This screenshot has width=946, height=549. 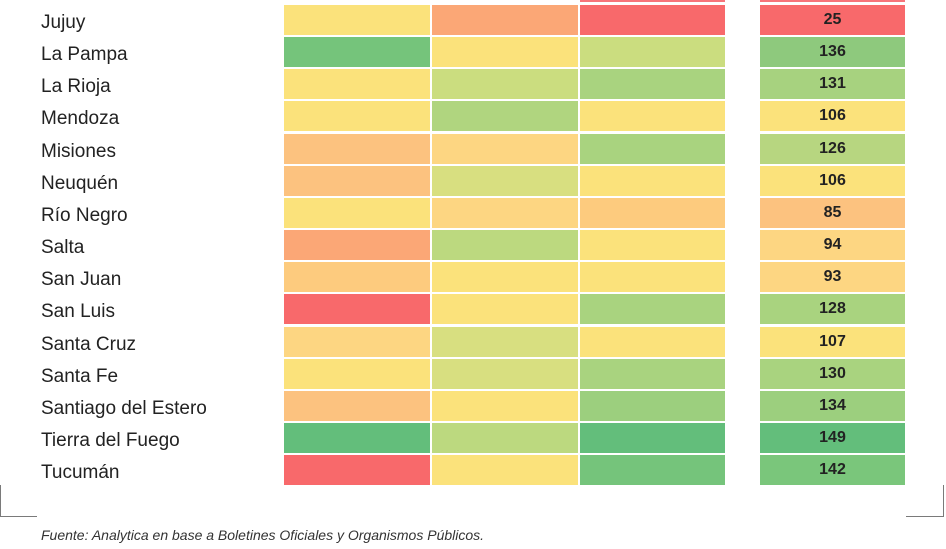 What do you see at coordinates (110, 440) in the screenshot?
I see `province-name: Tierra del Fuego` at bounding box center [110, 440].